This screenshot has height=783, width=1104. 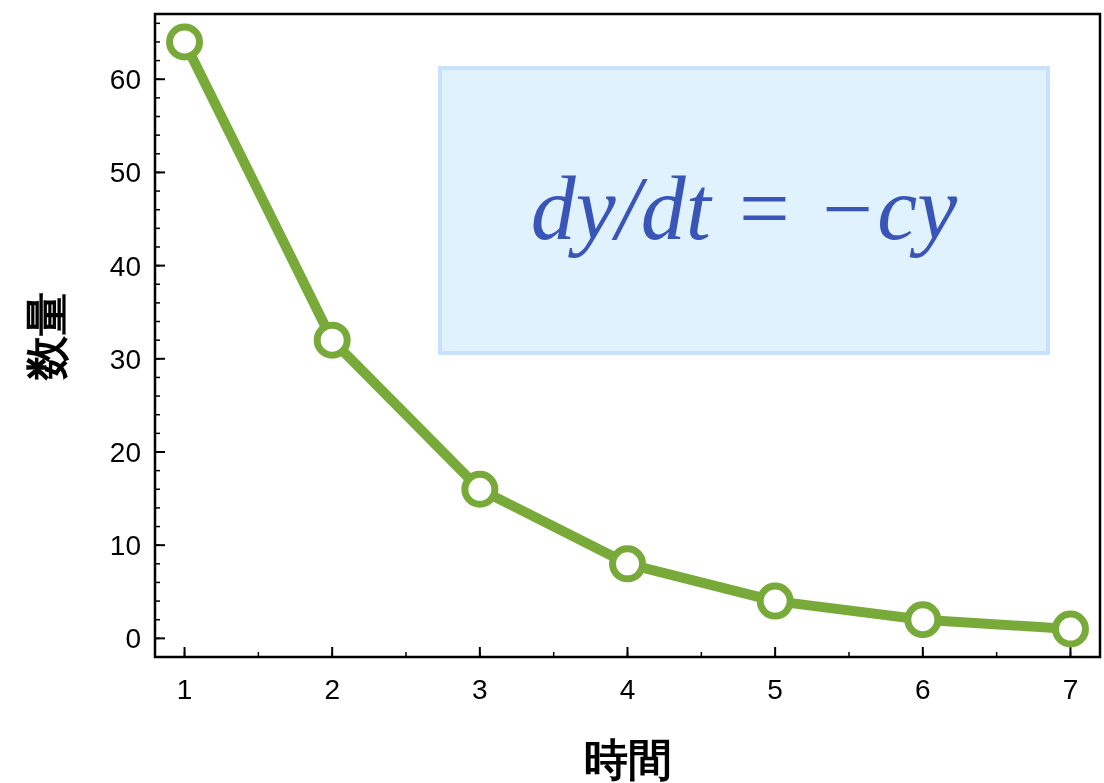 What do you see at coordinates (184, 689) in the screenshot?
I see `x-tick-label: 1` at bounding box center [184, 689].